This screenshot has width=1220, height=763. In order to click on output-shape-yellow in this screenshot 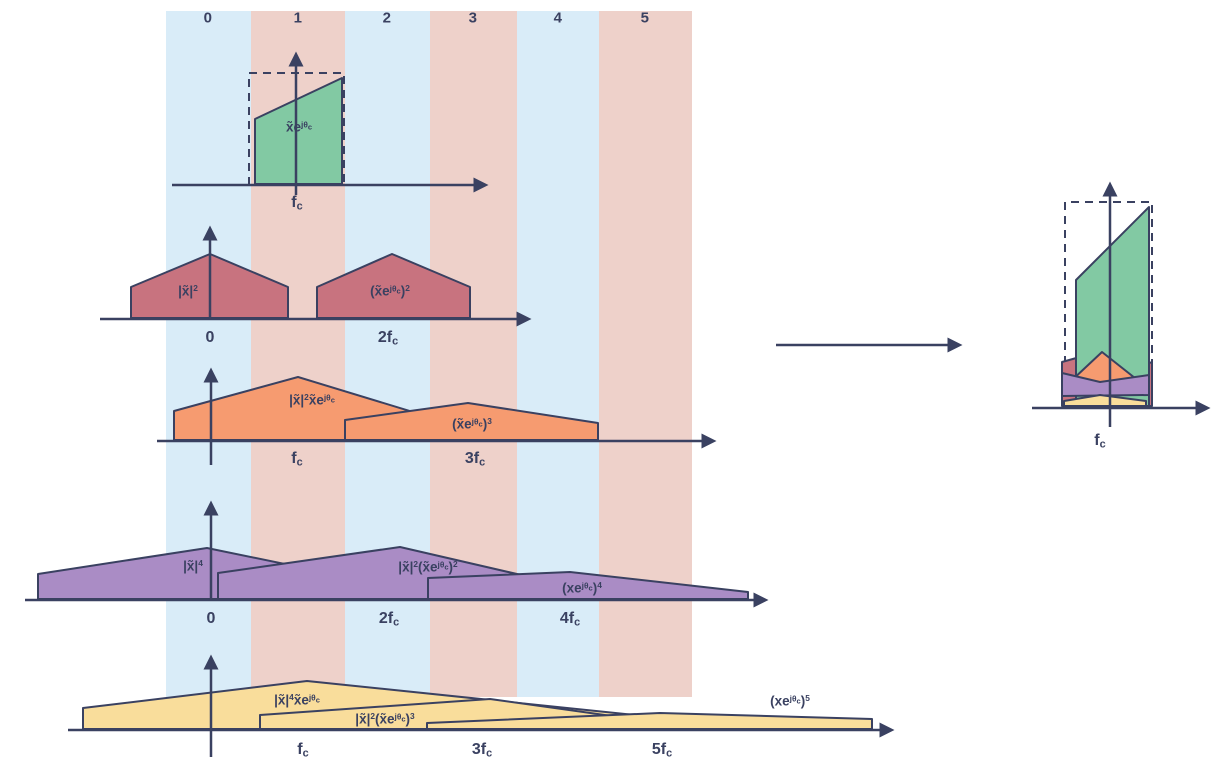, I will do `click(1105, 400)`.